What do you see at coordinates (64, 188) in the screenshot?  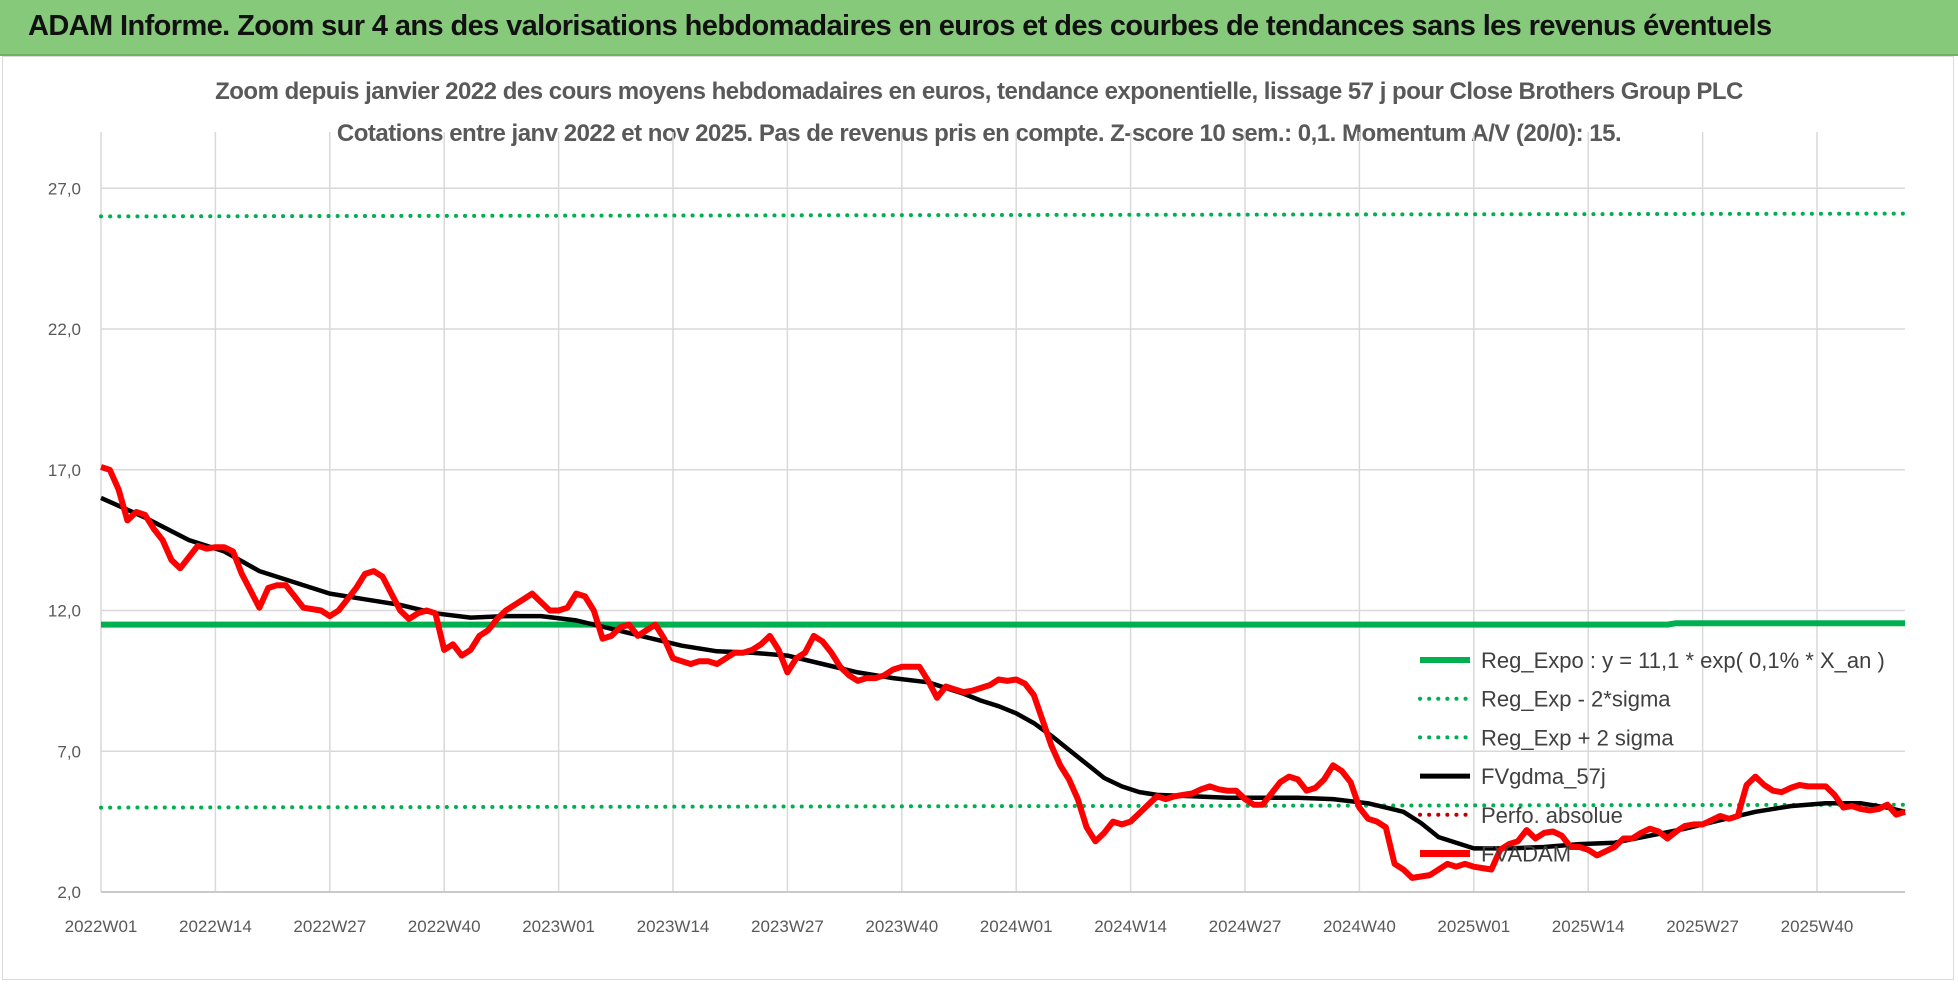 I see `y-tick-label: 27,0` at bounding box center [64, 188].